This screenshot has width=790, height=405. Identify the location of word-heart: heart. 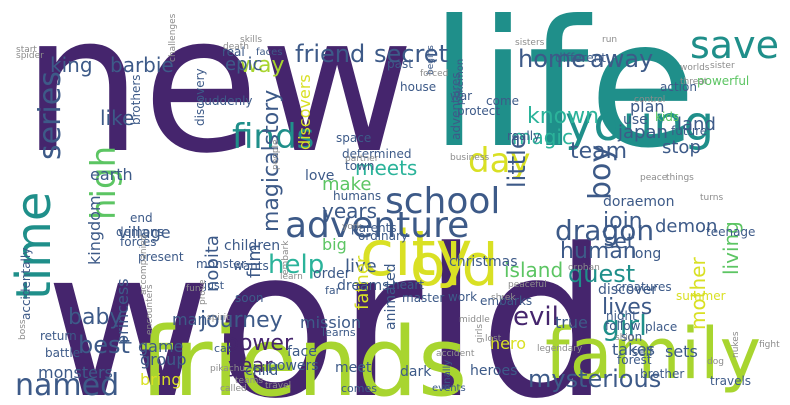
(408, 285).